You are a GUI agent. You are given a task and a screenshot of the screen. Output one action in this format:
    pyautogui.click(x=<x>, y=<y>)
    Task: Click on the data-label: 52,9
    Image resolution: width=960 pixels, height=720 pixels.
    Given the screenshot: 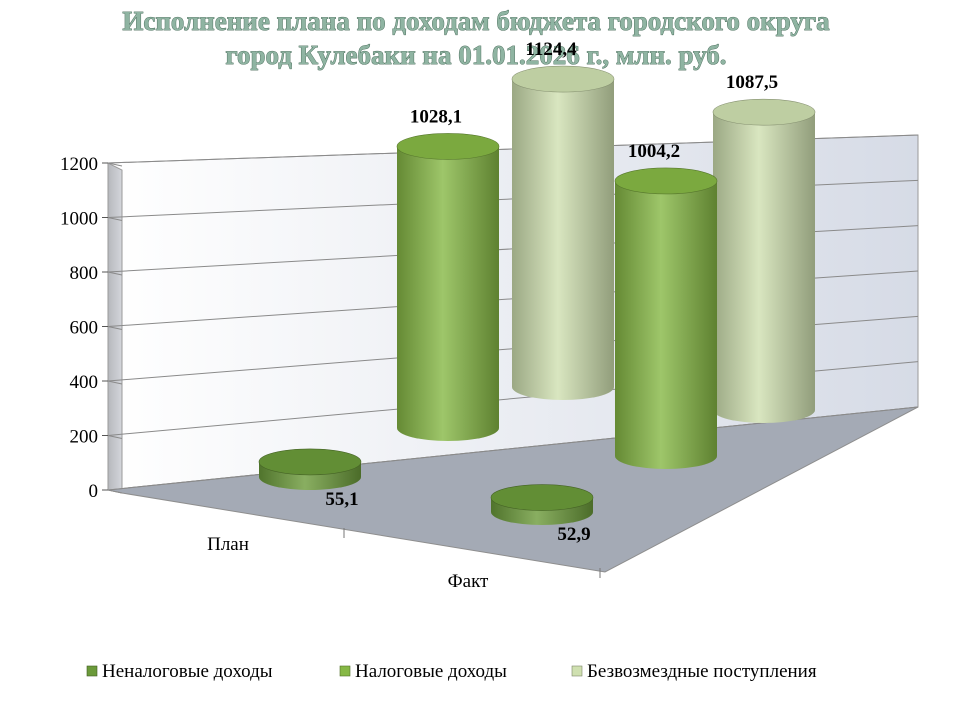 What is the action you would take?
    pyautogui.click(x=573, y=534)
    